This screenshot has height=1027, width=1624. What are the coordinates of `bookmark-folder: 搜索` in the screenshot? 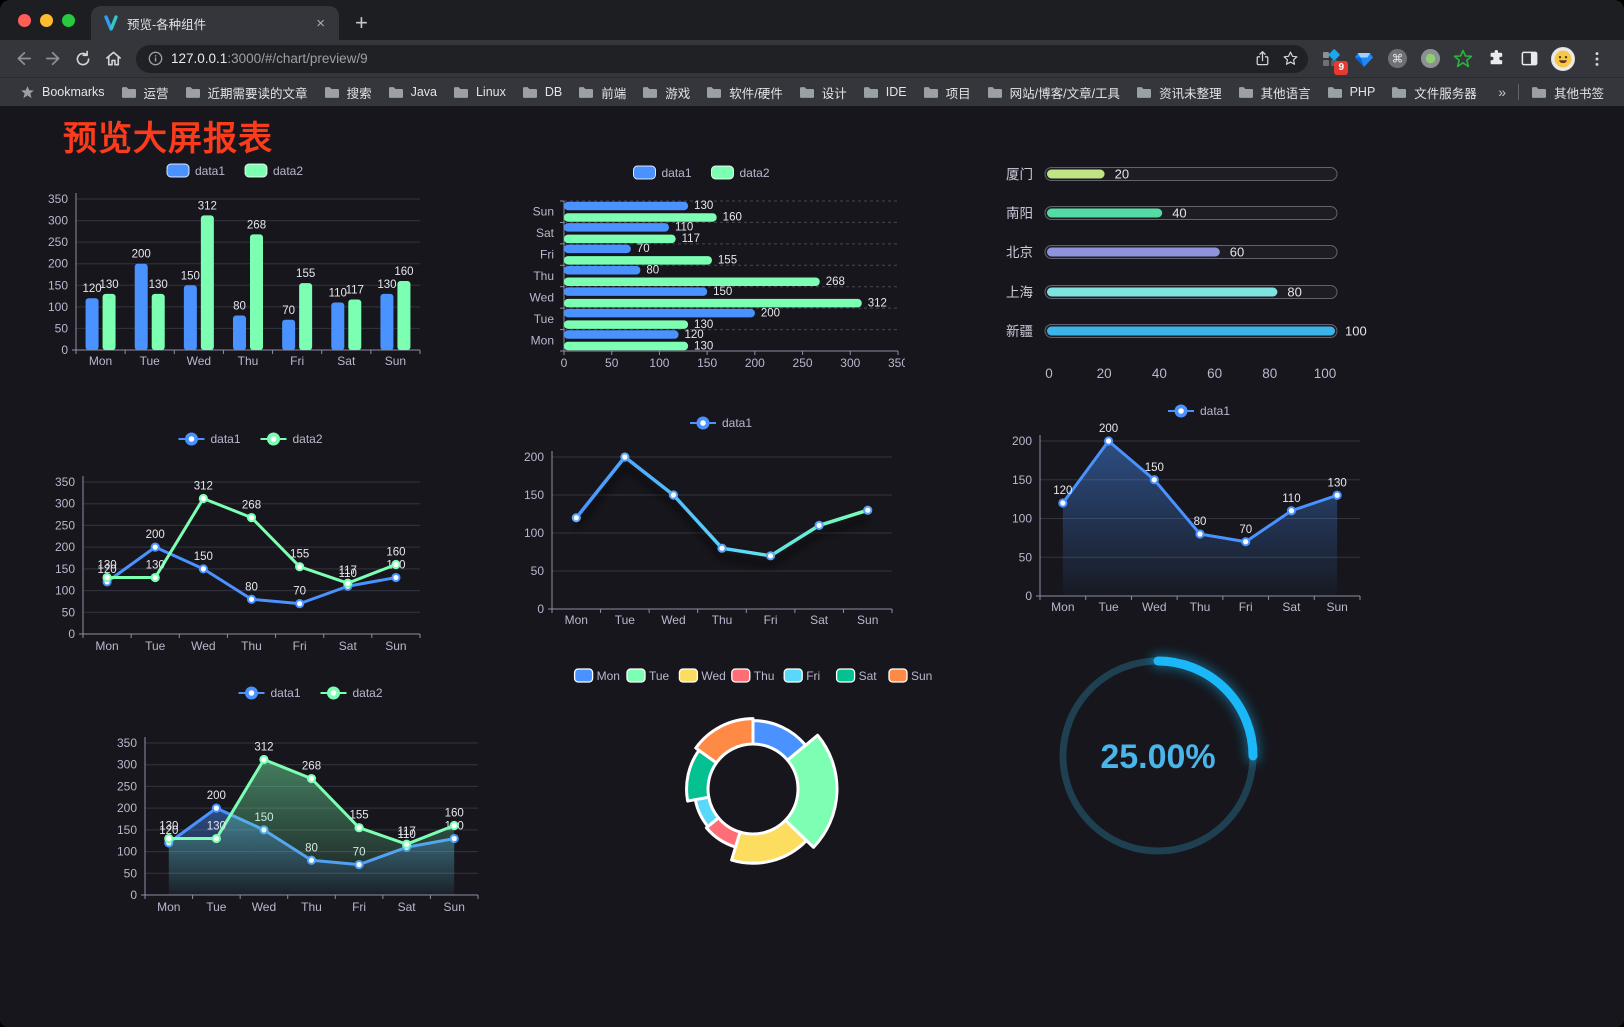 It's located at (348, 92).